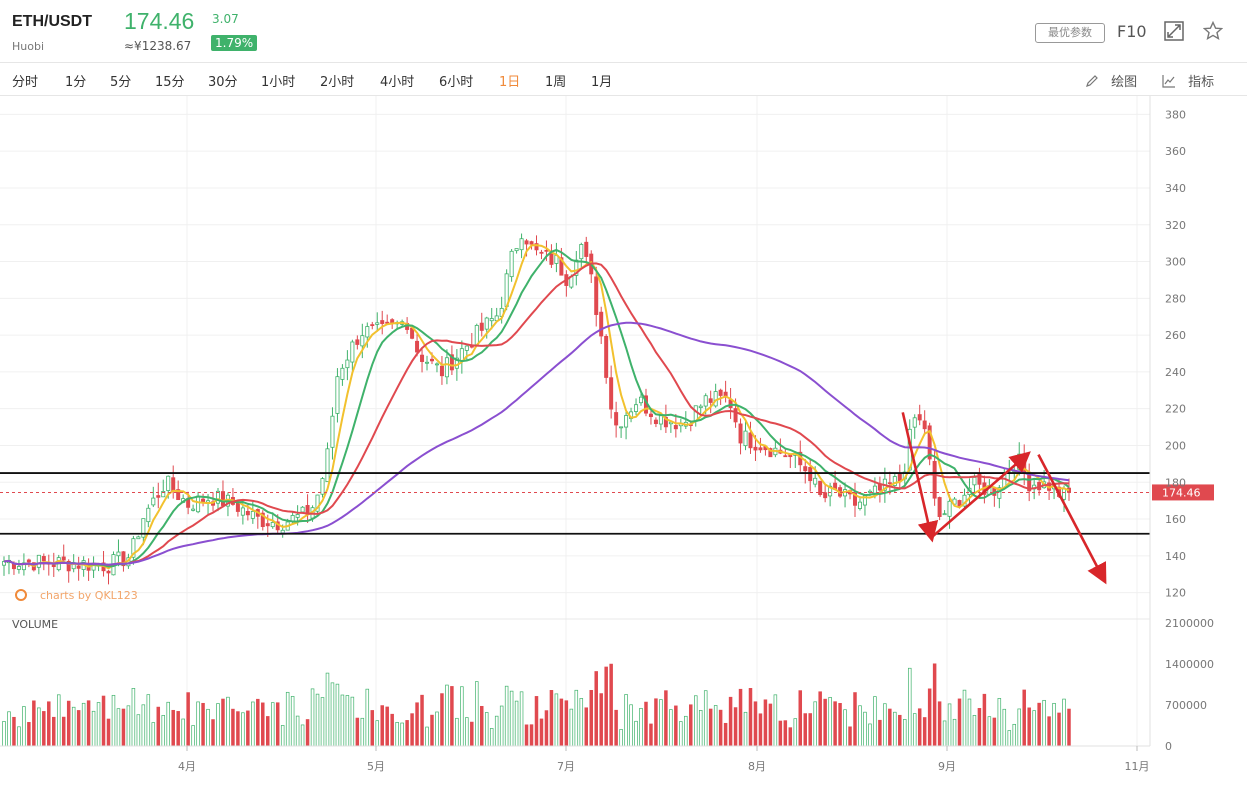 The image size is (1247, 786). Describe the element at coordinates (234, 43) in the screenshot. I see `change-percent-badge: 1.79%` at that location.